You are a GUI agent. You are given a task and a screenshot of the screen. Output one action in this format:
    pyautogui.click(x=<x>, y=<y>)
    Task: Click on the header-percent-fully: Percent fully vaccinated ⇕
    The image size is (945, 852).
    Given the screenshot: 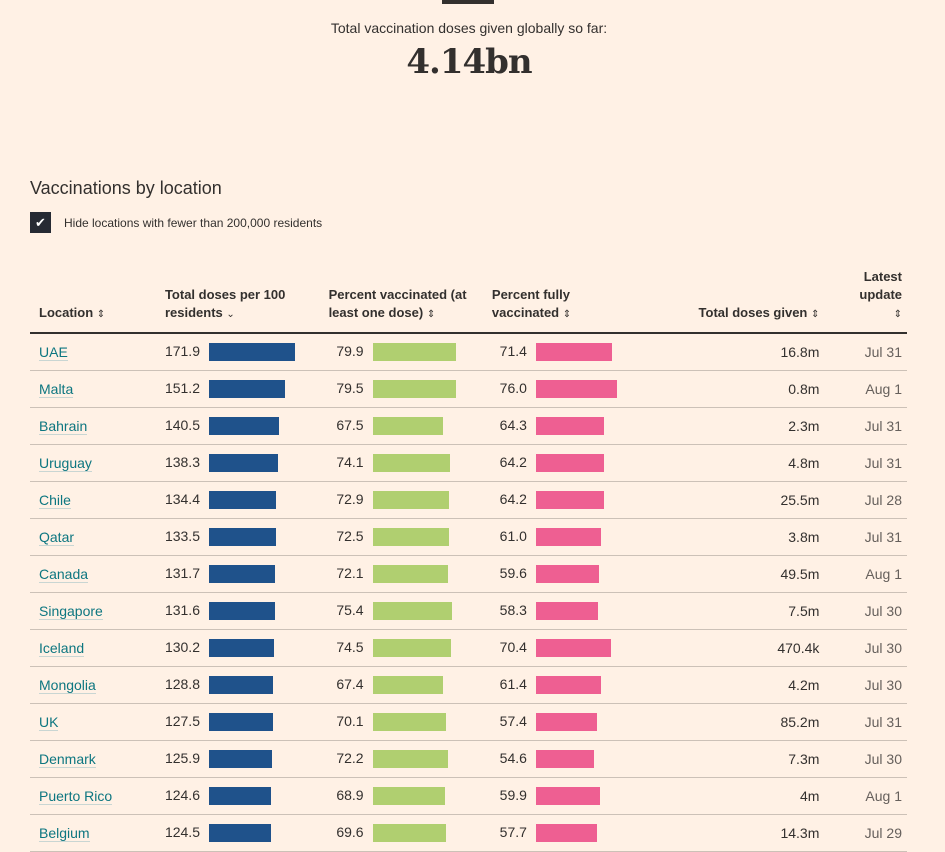 What is the action you would take?
    pyautogui.click(x=553, y=301)
    